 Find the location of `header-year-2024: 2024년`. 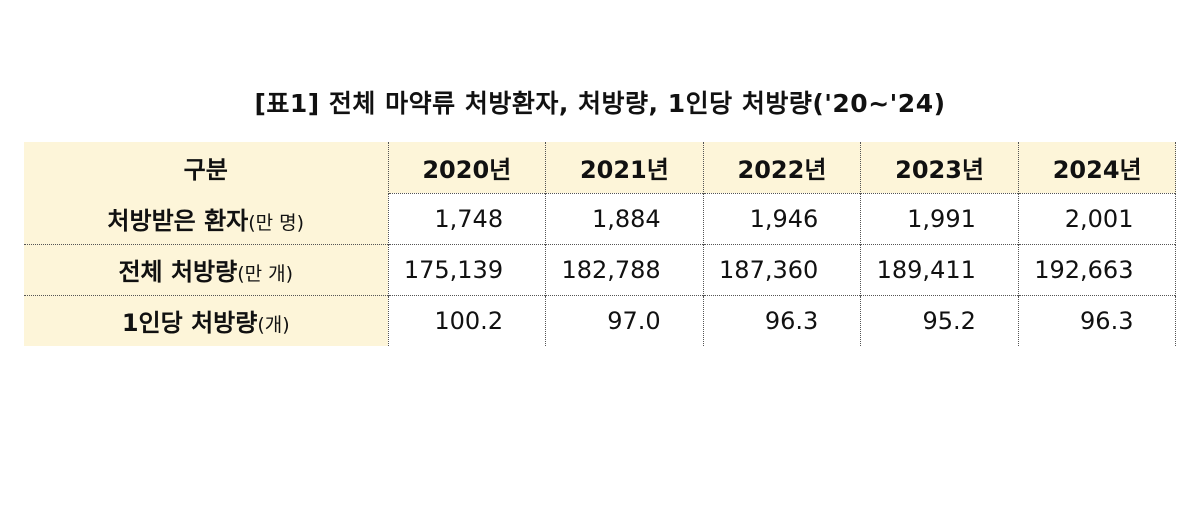

header-year-2024: 2024년 is located at coordinates (1097, 167).